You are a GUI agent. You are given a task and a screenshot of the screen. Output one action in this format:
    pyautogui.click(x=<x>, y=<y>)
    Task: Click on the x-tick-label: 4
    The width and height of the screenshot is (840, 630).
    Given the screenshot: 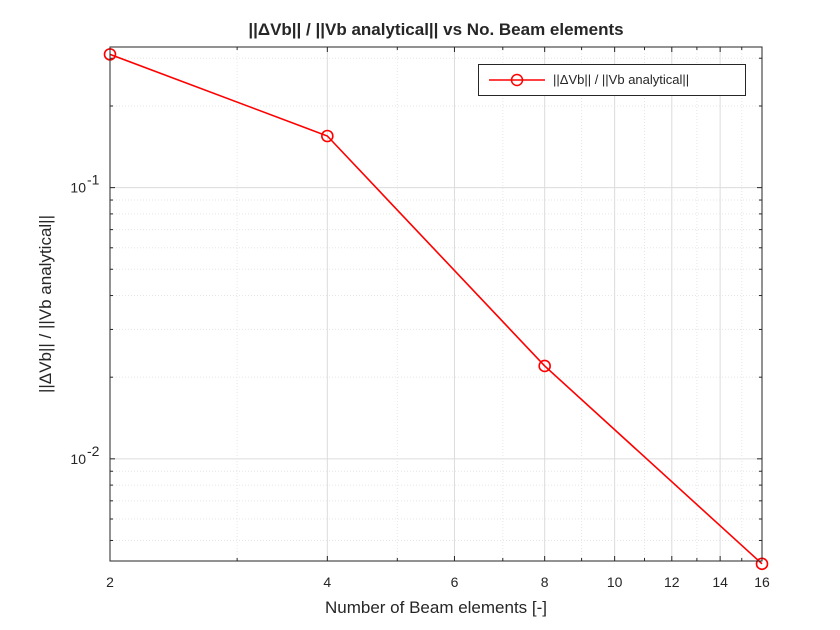 What is the action you would take?
    pyautogui.click(x=327, y=582)
    